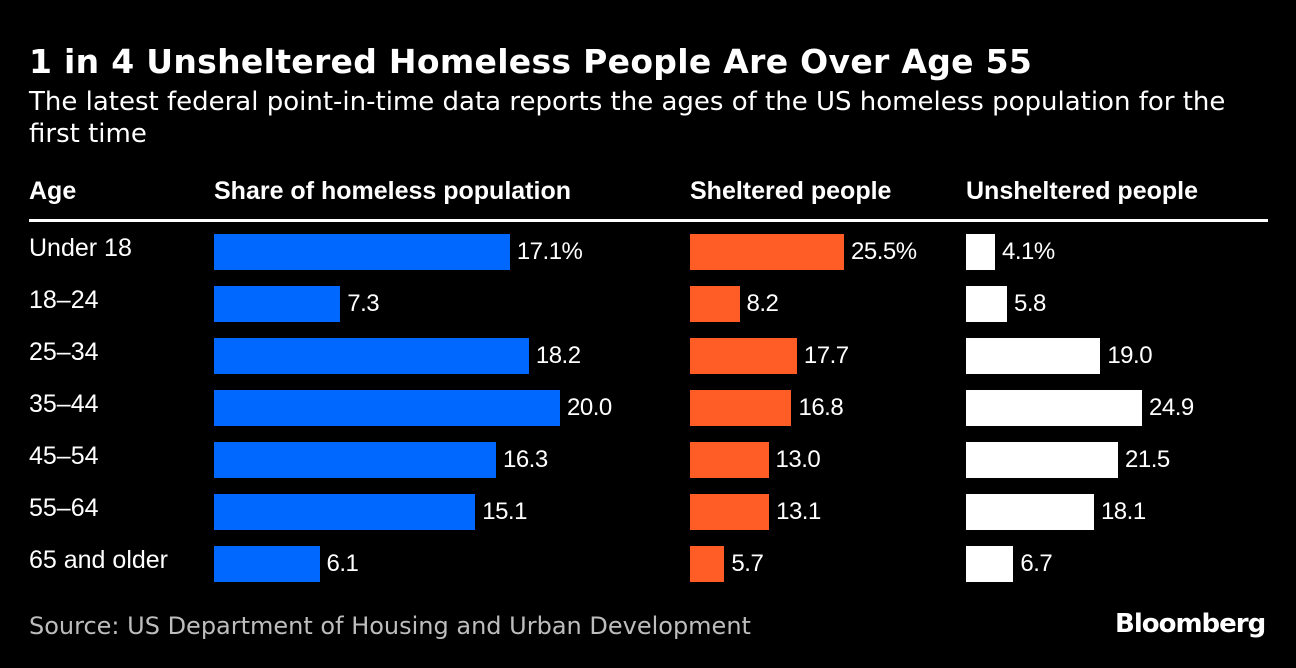  Describe the element at coordinates (1147, 459) in the screenshot. I see `unsheltered-value-label: 21.5` at that location.